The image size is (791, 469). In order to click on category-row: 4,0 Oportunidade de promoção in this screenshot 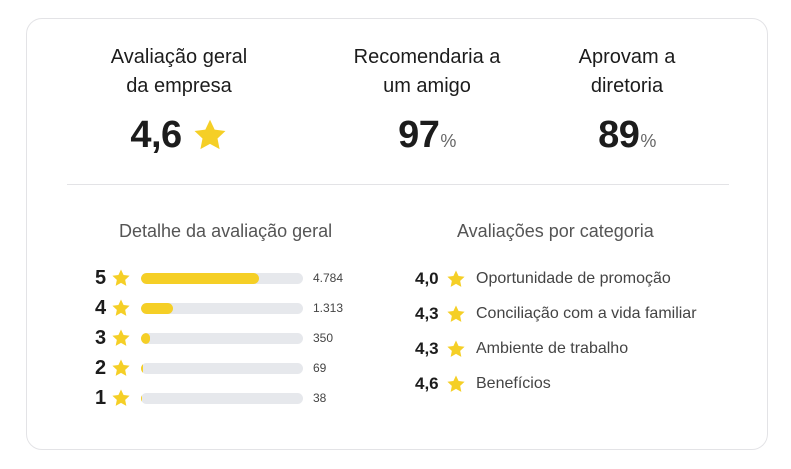, I will do `click(575, 278)`.